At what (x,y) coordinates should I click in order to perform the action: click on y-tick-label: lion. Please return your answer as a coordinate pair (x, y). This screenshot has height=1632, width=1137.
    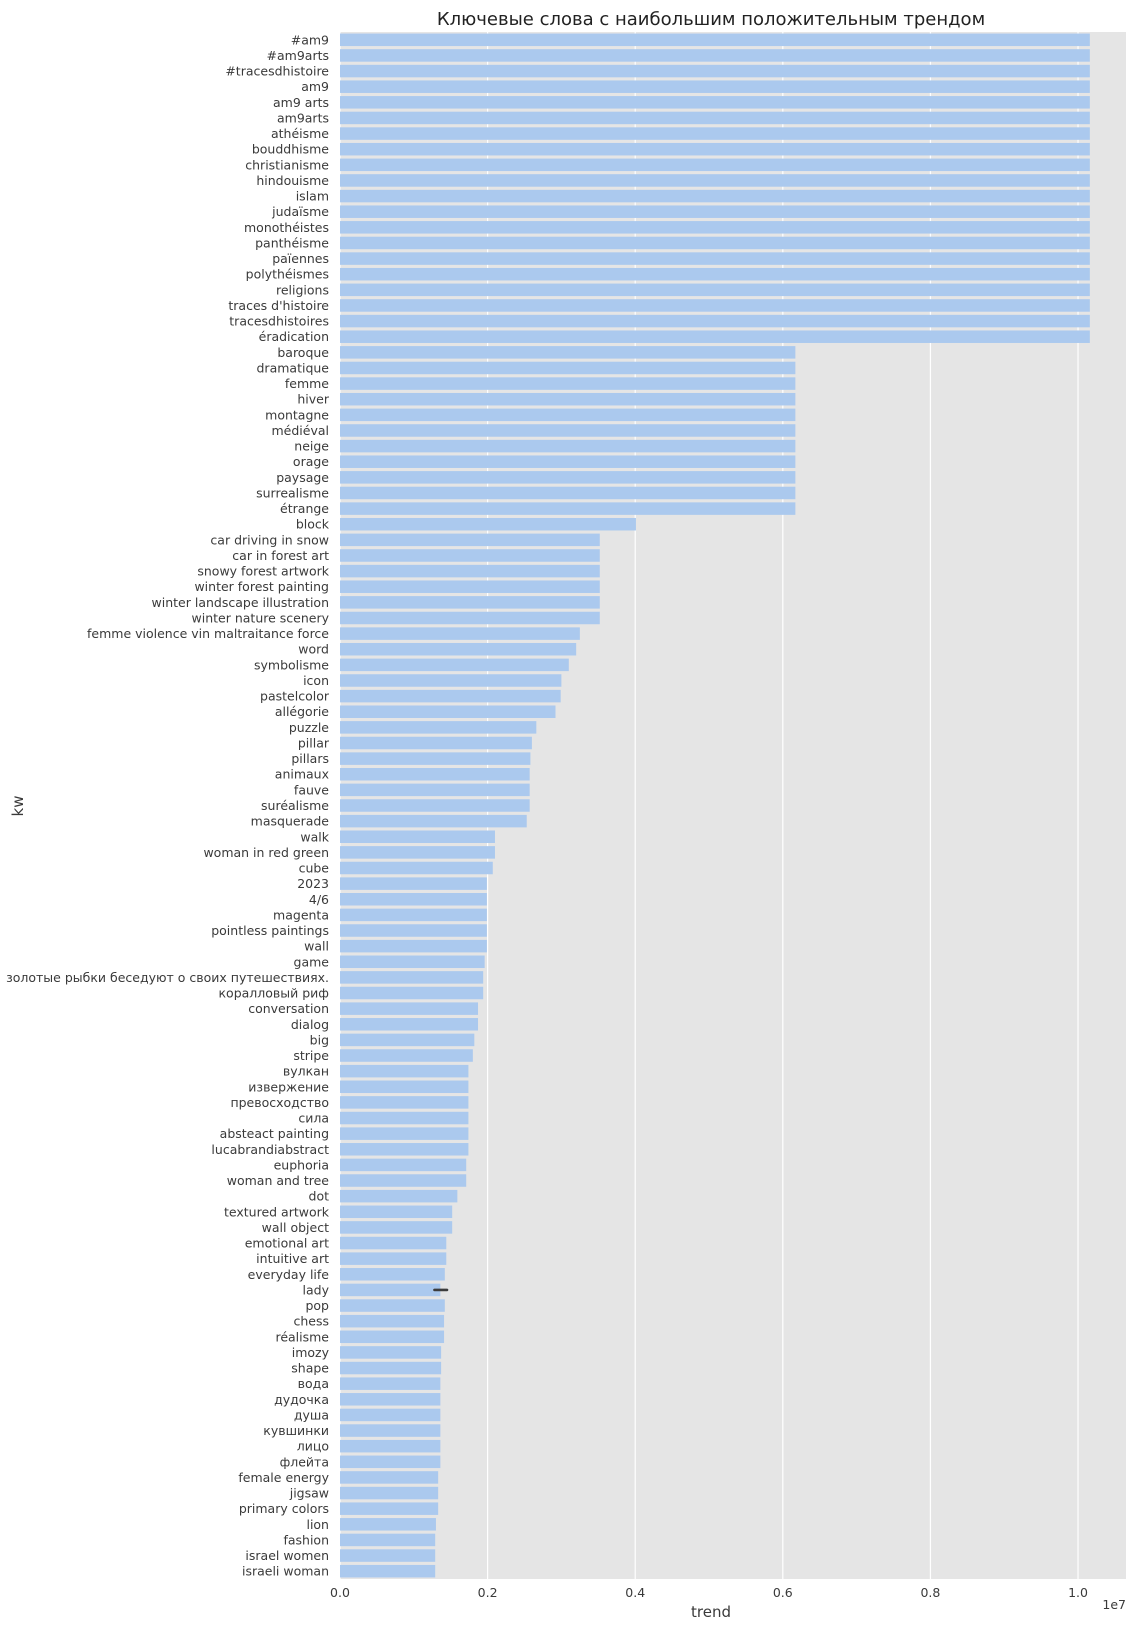
    Looking at the image, I should click on (317, 1524).